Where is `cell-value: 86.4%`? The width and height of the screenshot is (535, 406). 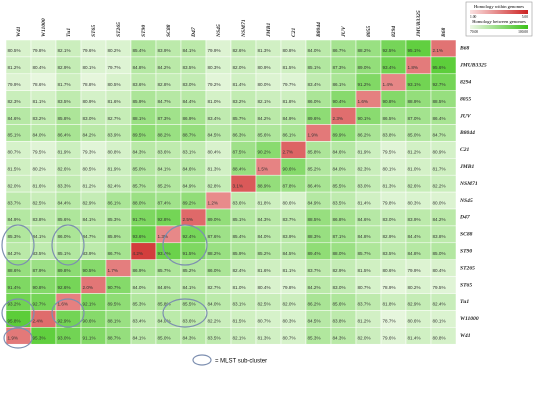 cell-value: 86.4% is located at coordinates (64, 135).